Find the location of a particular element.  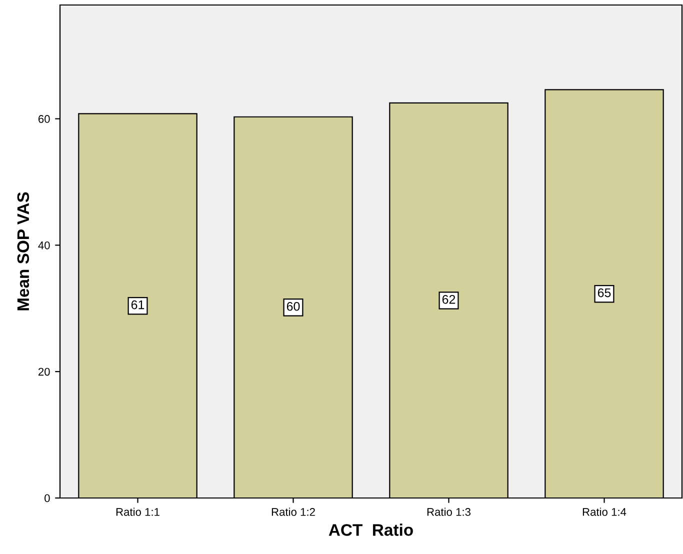

data-label: 61 is located at coordinates (137, 305).